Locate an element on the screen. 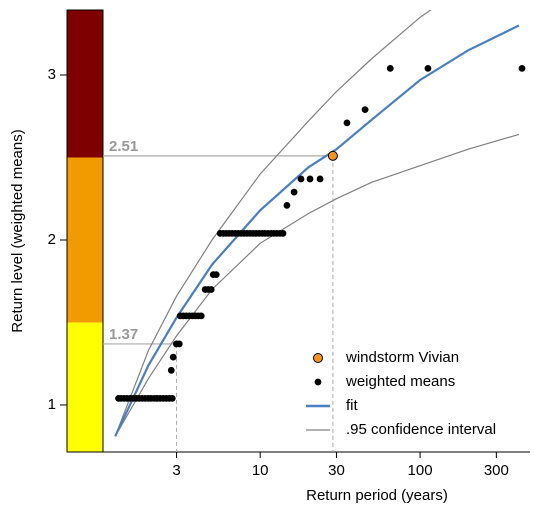 This screenshot has height=518, width=534. reference-label: 1.37 is located at coordinates (123, 334).